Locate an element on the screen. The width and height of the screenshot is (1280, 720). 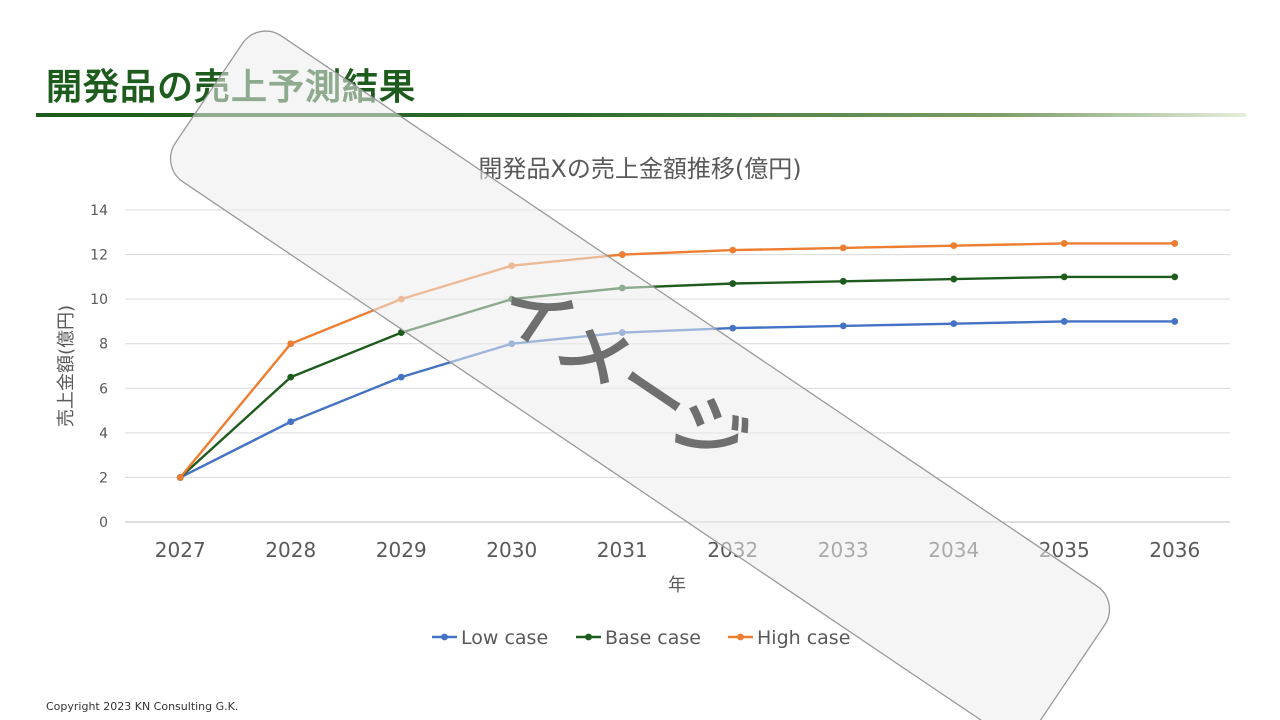
y-tick-label: 2 is located at coordinates (103, 478).